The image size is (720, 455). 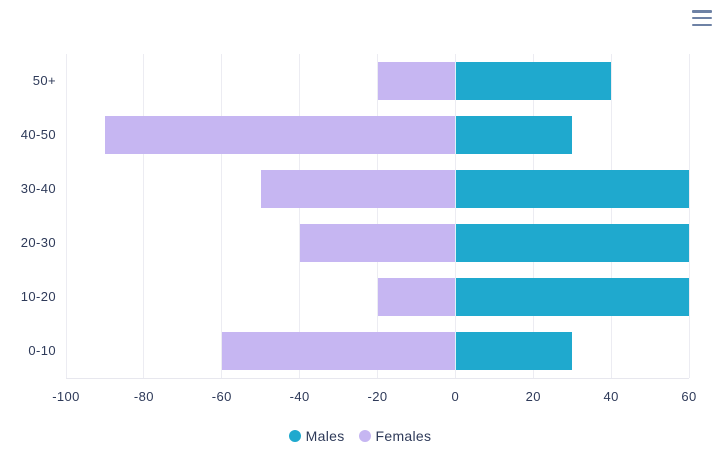 I want to click on category-label-10-20: 10-20, so click(x=38, y=296).